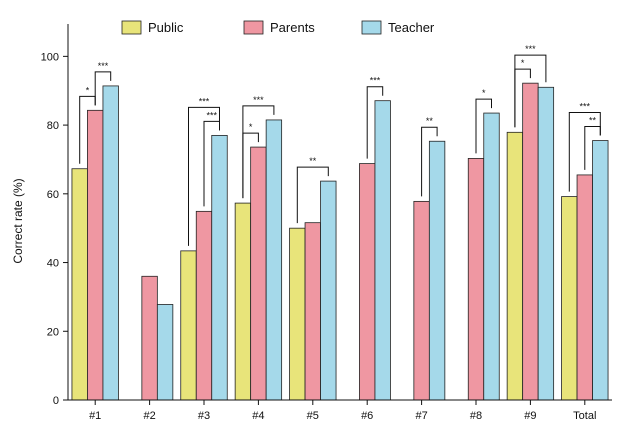 Image resolution: width=621 pixels, height=430 pixels. I want to click on x-tick-label: #4, so click(258, 416).